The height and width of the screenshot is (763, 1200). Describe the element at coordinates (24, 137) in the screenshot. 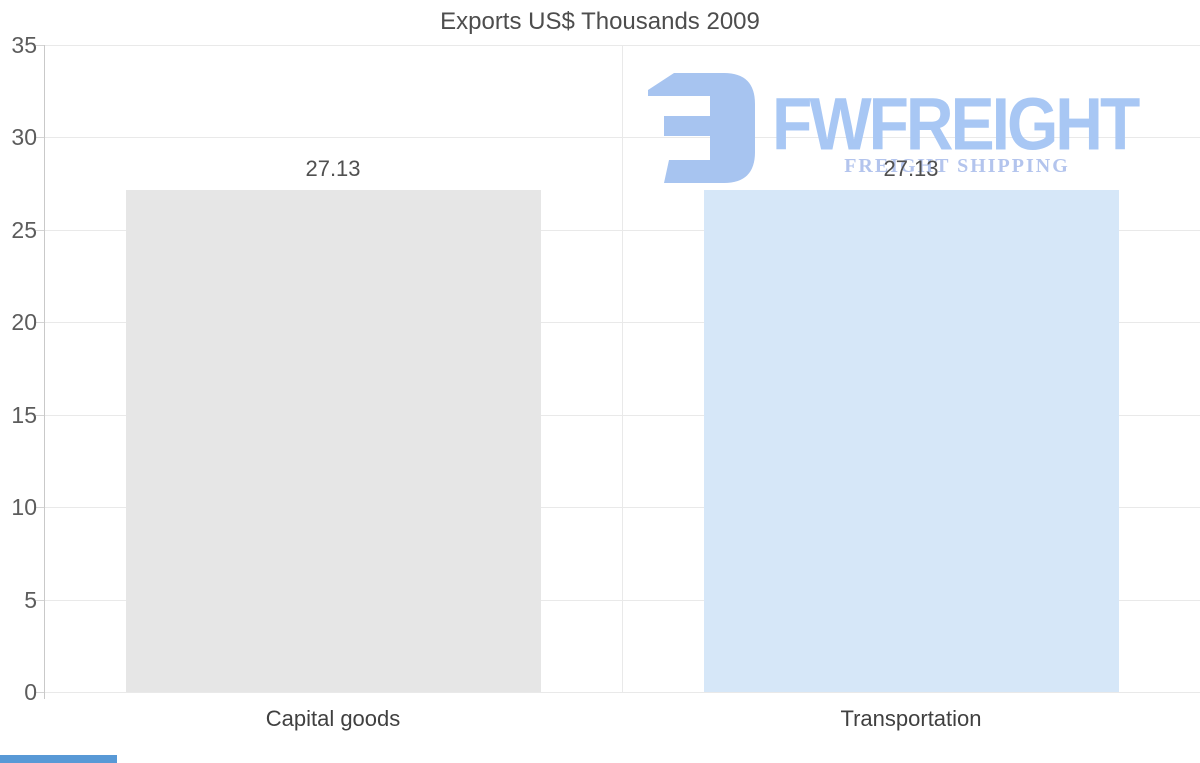

I see `y-tick-label-30: 30` at that location.